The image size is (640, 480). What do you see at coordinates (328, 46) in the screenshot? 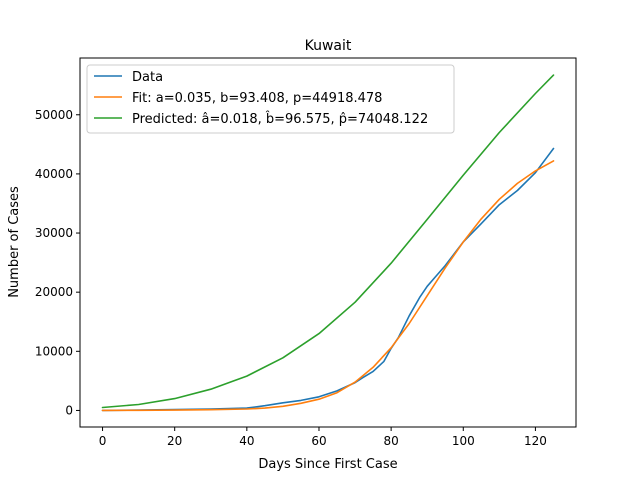
I see `chart-title: Kuwait` at bounding box center [328, 46].